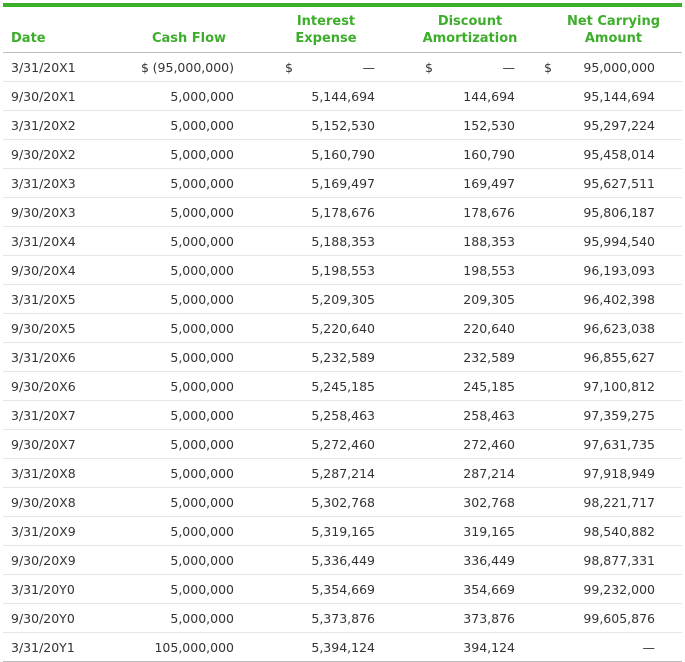 This screenshot has width=685, height=662. Describe the element at coordinates (315, 125) in the screenshot. I see `cell-interest-expense: 5,152,530` at that location.